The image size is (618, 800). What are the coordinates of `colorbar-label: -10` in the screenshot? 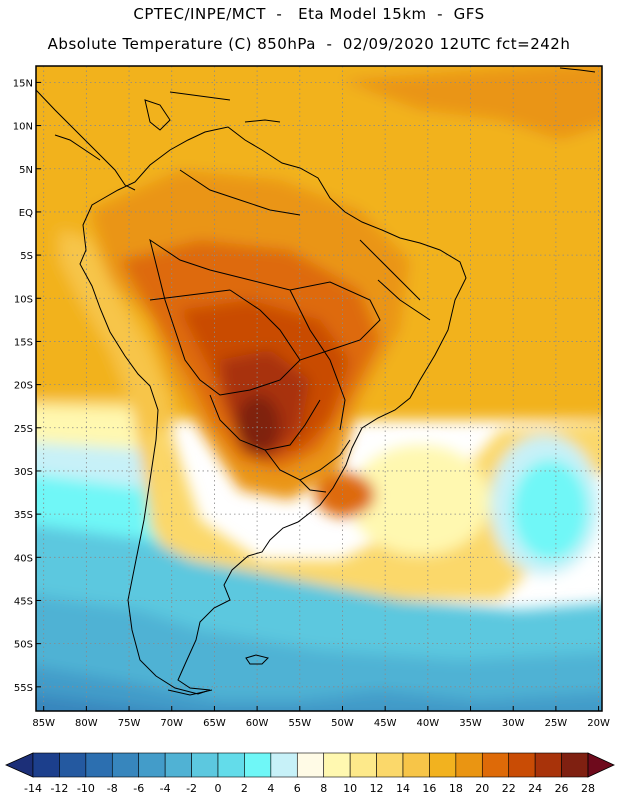 It's located at (86, 788).